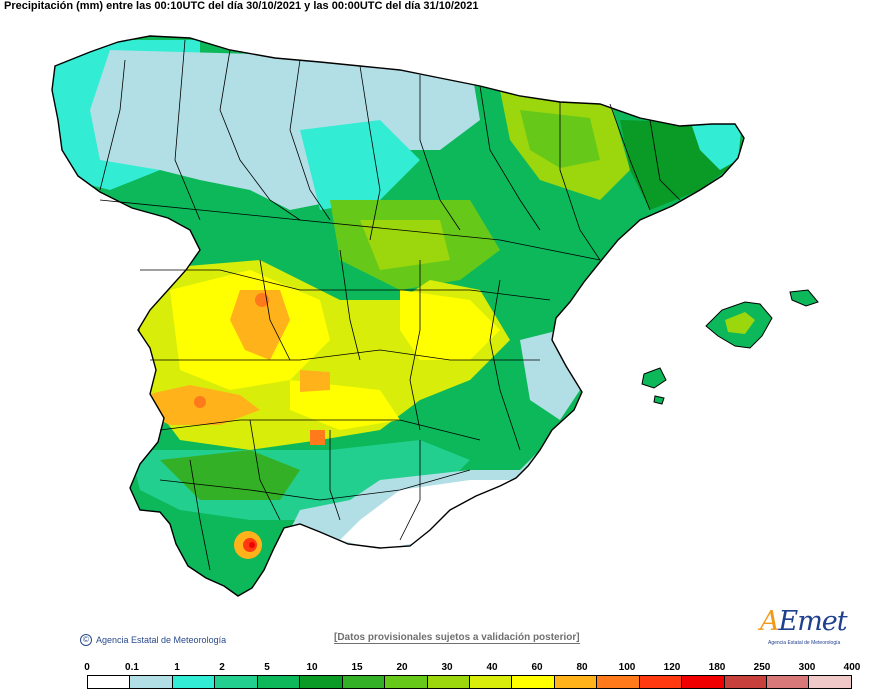 This screenshot has width=870, height=696. Describe the element at coordinates (537, 667) in the screenshot. I see `legend-label: 60` at that location.